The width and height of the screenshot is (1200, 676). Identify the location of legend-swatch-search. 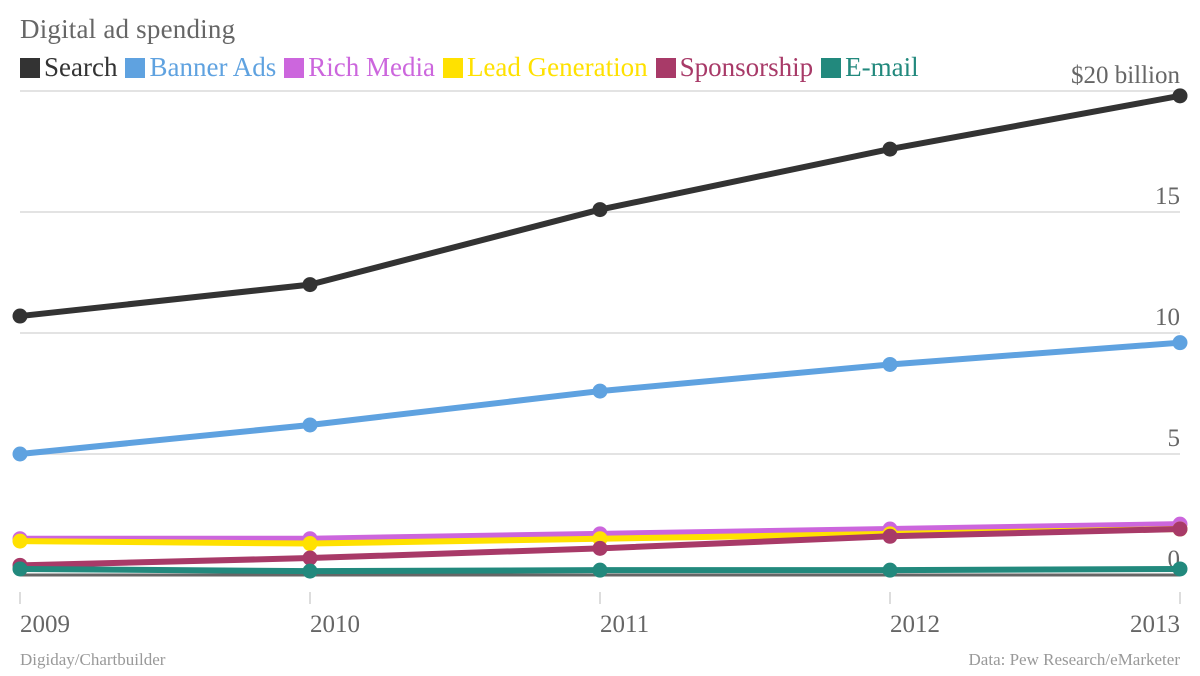
(30, 67).